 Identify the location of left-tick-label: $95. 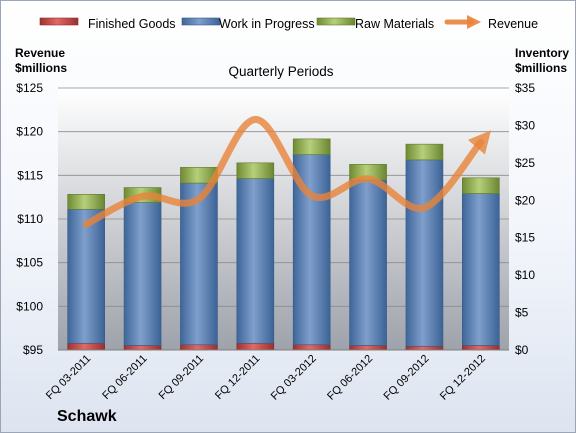
(33, 350).